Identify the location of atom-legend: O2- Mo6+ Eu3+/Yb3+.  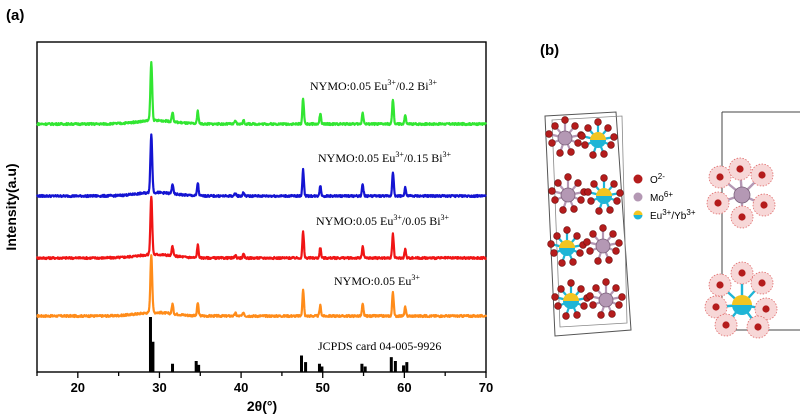
(664, 197).